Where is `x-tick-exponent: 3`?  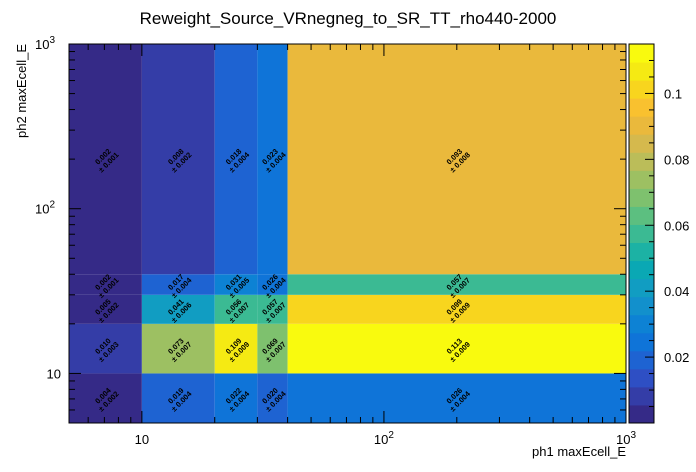 x-tick-exponent: 3 is located at coordinates (633, 435).